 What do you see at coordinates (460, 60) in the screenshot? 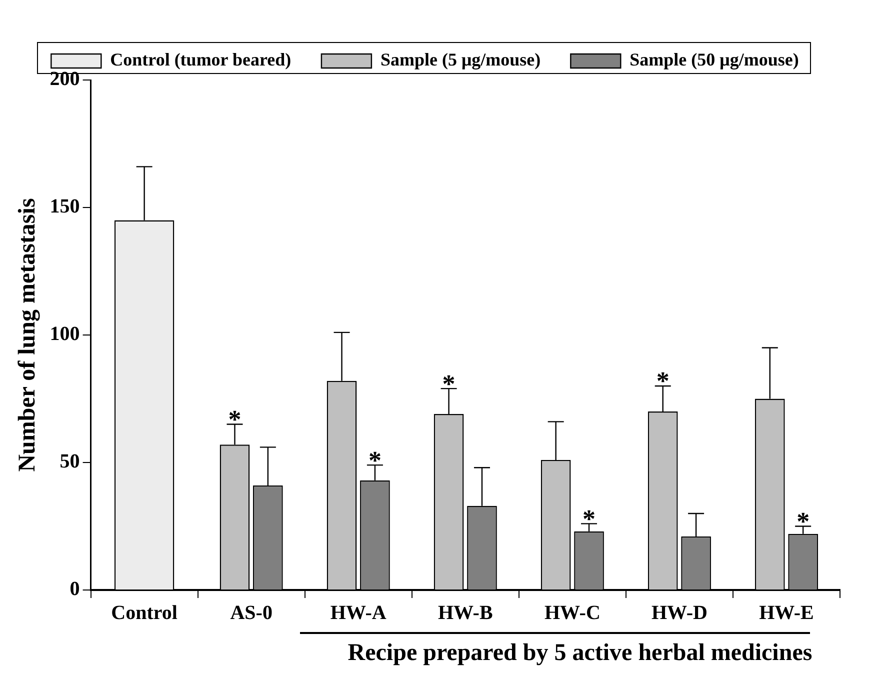
I see `legend-label: Sample (5 μg/mouse)` at bounding box center [460, 60].